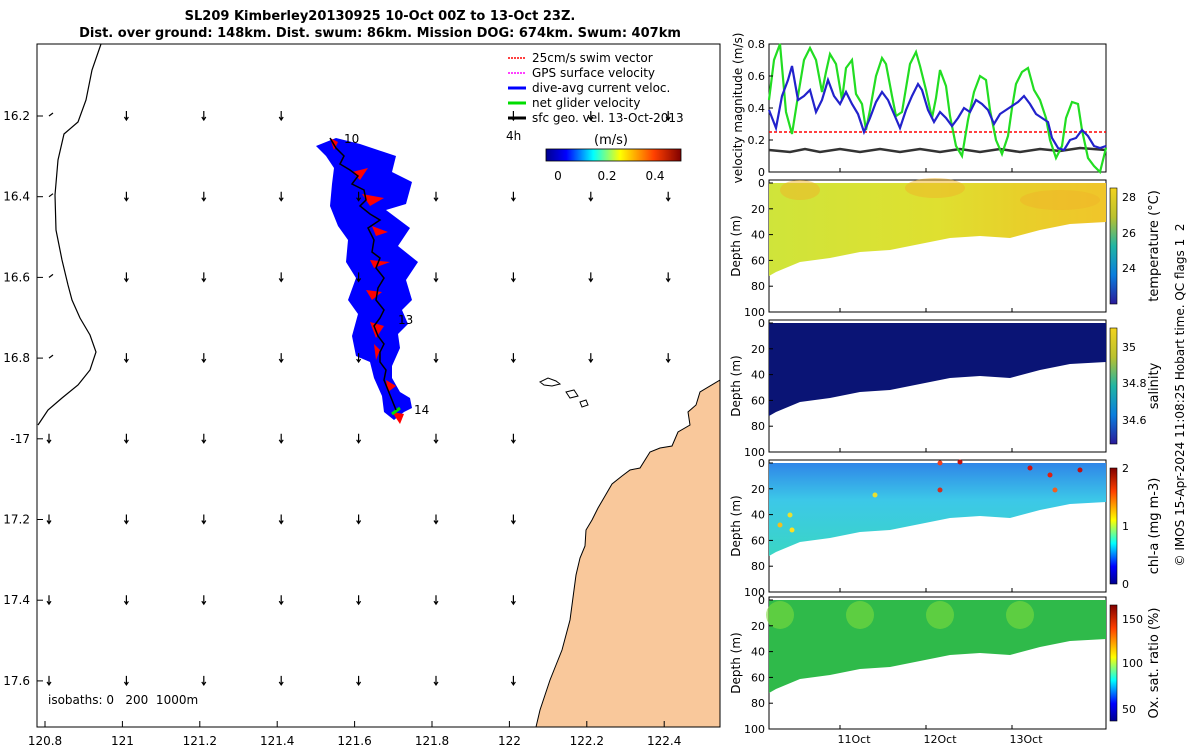 Image resolution: width=1200 pixels, height=750 pixels. I want to click on colorbar-gradient, so click(613, 155).